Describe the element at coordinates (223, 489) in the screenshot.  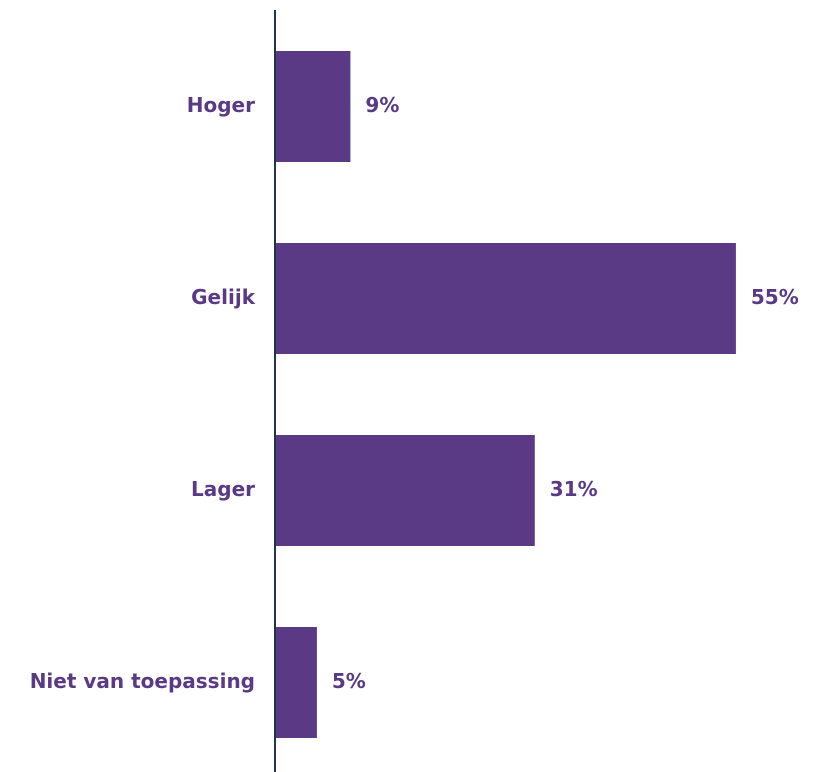
I see `category-label: Lager` at that location.